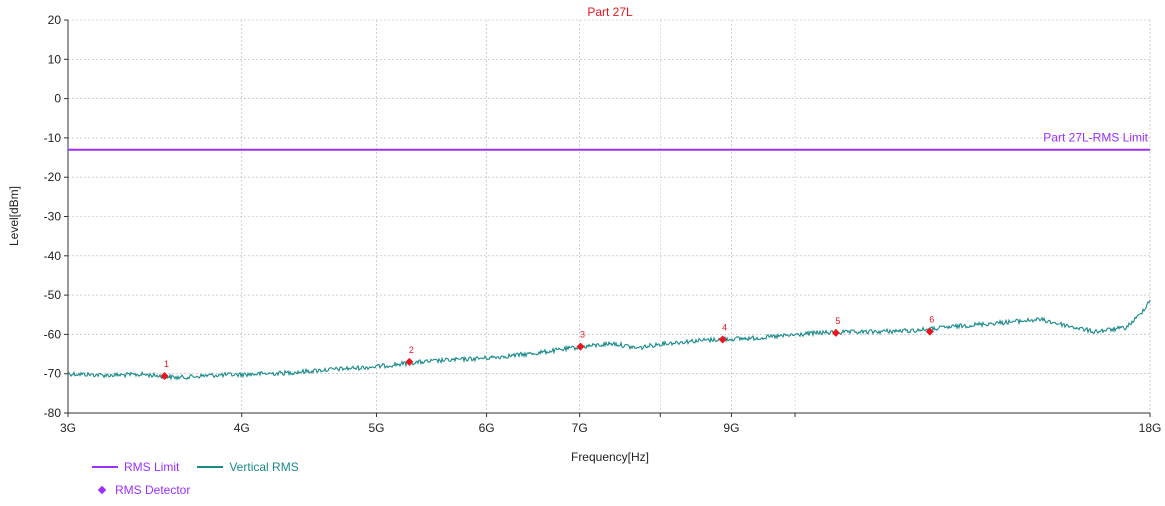  I want to click on legend-label-rms-detector: RMS Detector, so click(153, 490).